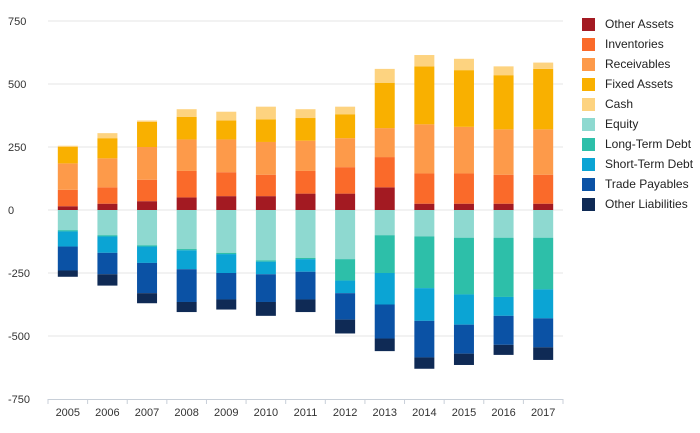  Describe the element at coordinates (543, 353) in the screenshot. I see `bar-other-liabilities-2017` at that location.